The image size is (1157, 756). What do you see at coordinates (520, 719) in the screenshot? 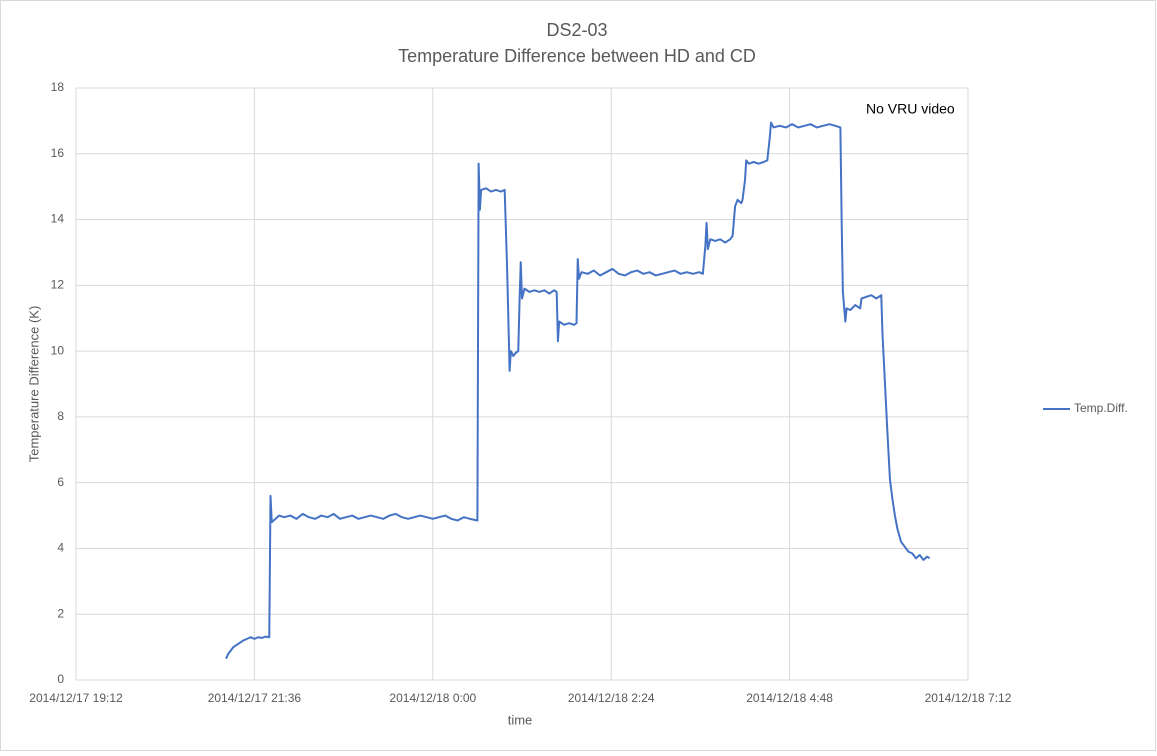
I see `x-axis-label: time` at bounding box center [520, 719].